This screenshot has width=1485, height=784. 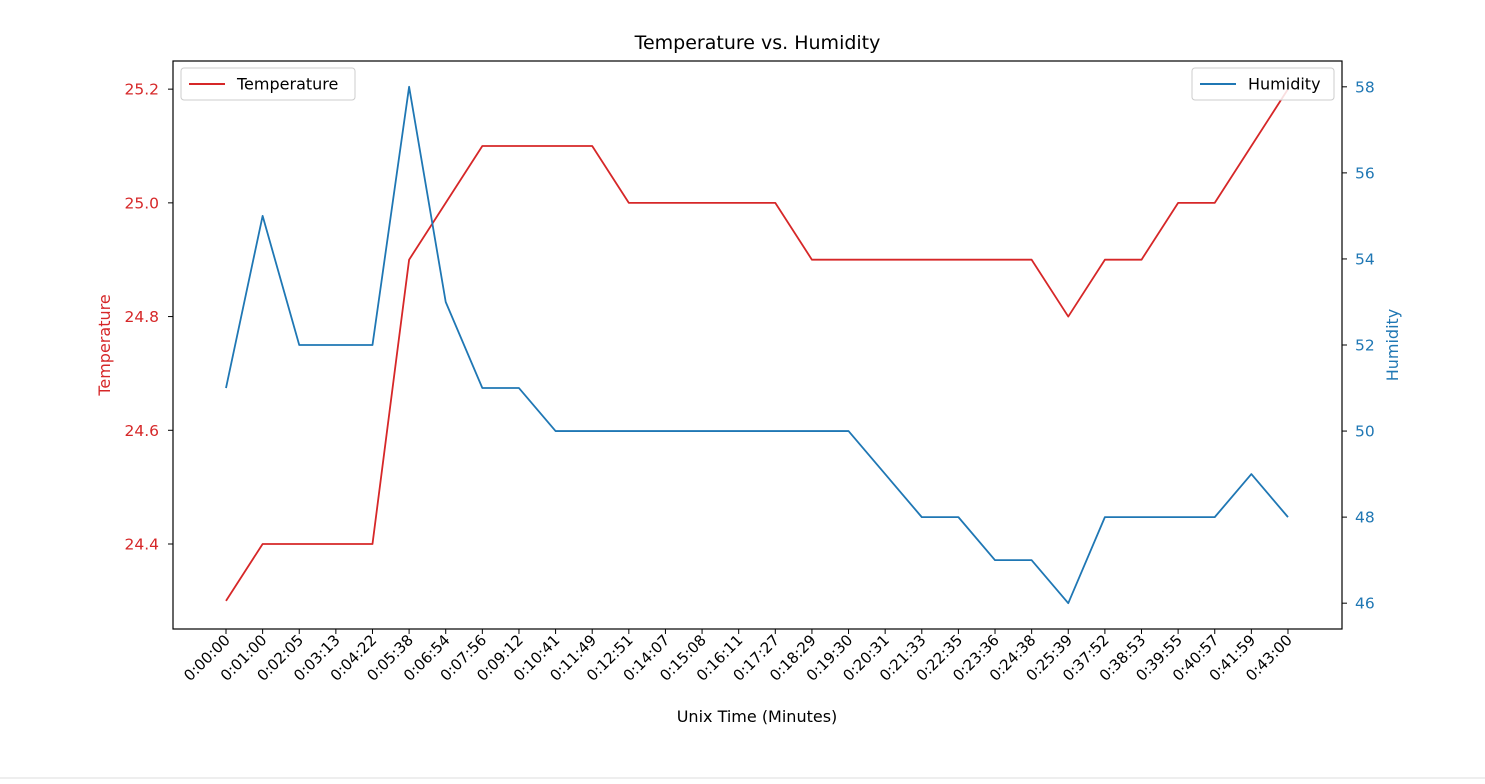 I want to click on left-y-tick-label: 24.8, so click(x=141, y=317).